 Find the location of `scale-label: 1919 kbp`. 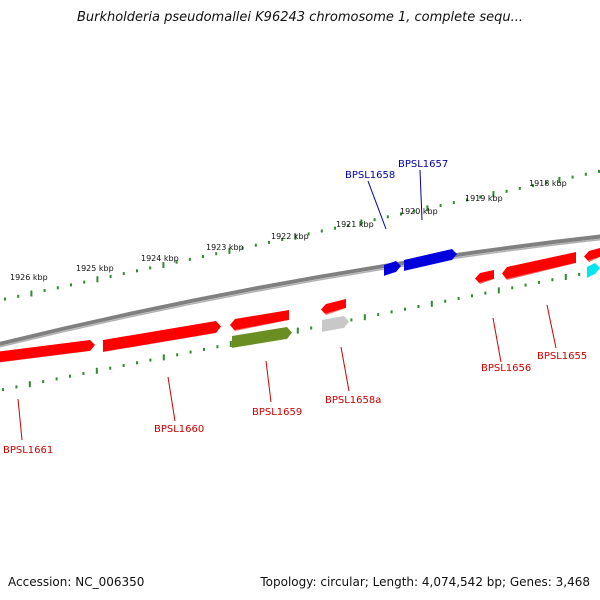

scale-label: 1919 kbp is located at coordinates (484, 198).